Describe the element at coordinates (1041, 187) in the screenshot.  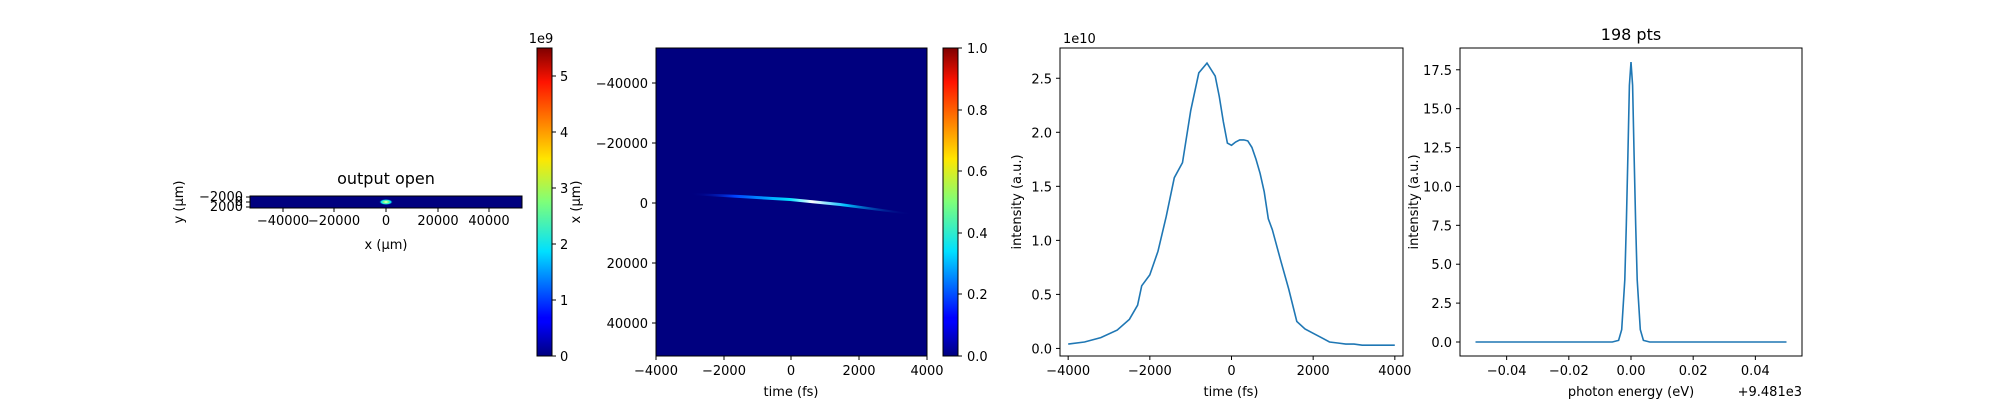
I see `panel3-ytick-label: 1.5` at that location.